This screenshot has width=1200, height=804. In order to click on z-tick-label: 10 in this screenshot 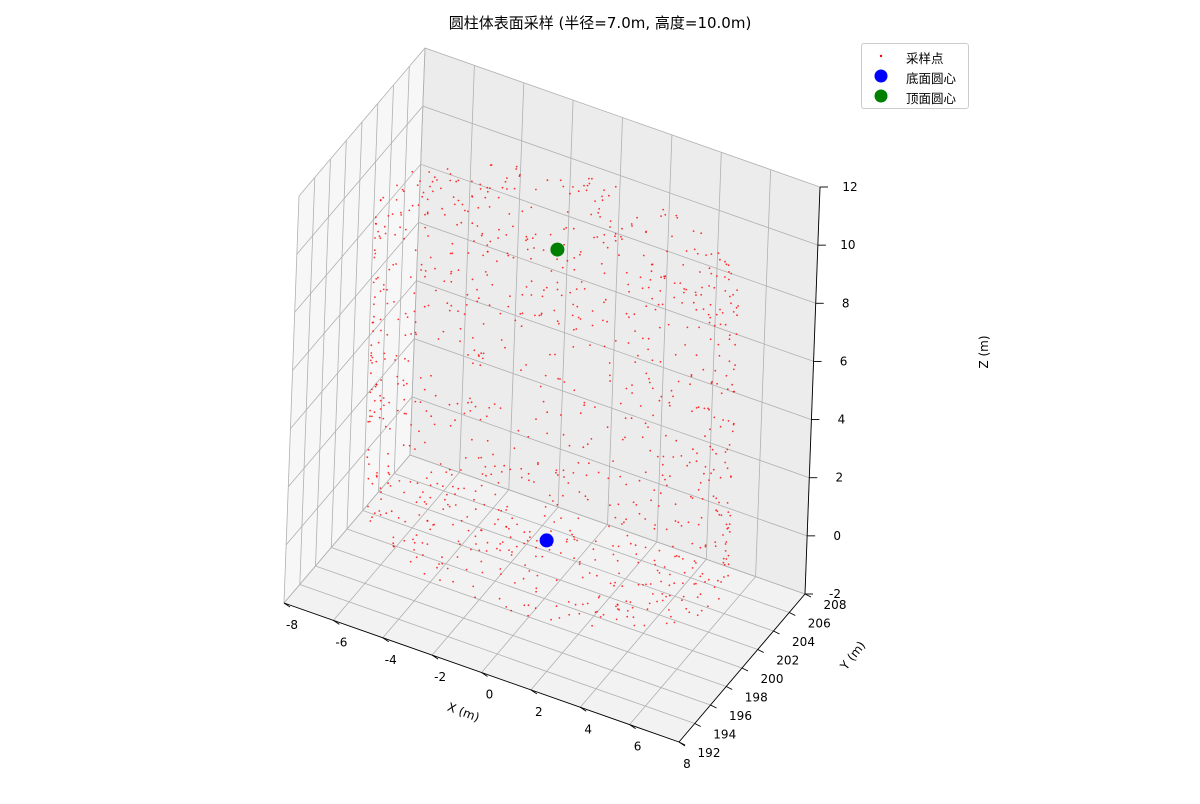, I will do `click(847, 245)`.